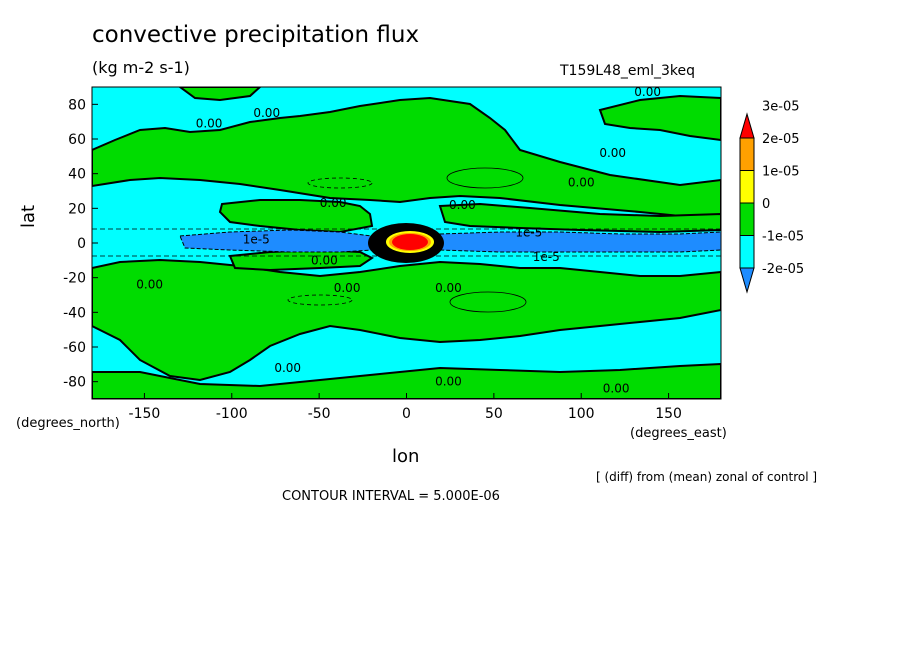 Image resolution: width=904 pixels, height=654 pixels. Describe the element at coordinates (410, 242) in the screenshot. I see `peak-red-core` at that location.